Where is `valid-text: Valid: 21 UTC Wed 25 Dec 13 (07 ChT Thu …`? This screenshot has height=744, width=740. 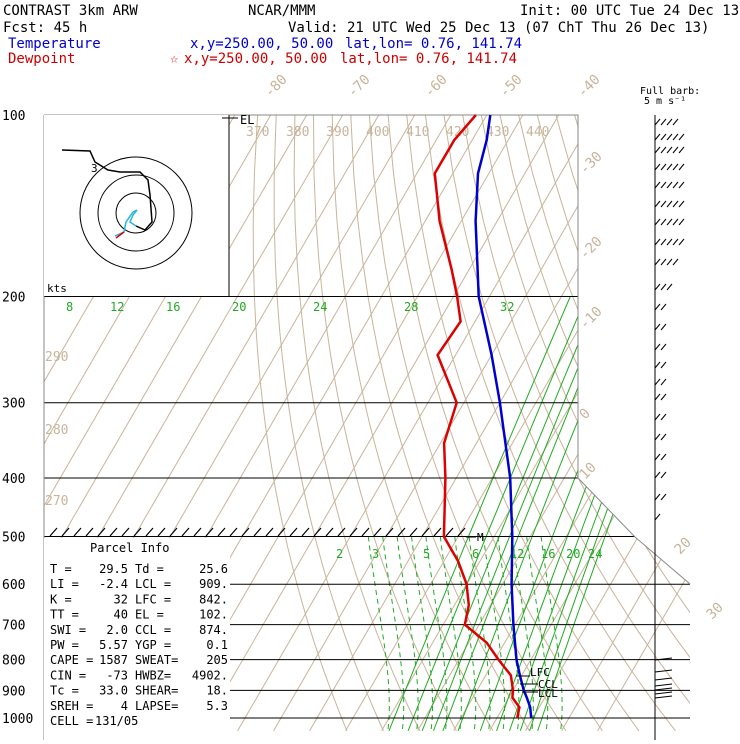 valid-text: Valid: 21 UTC Wed 25 Dec 13 (07 ChT Thu … is located at coordinates (498, 28).